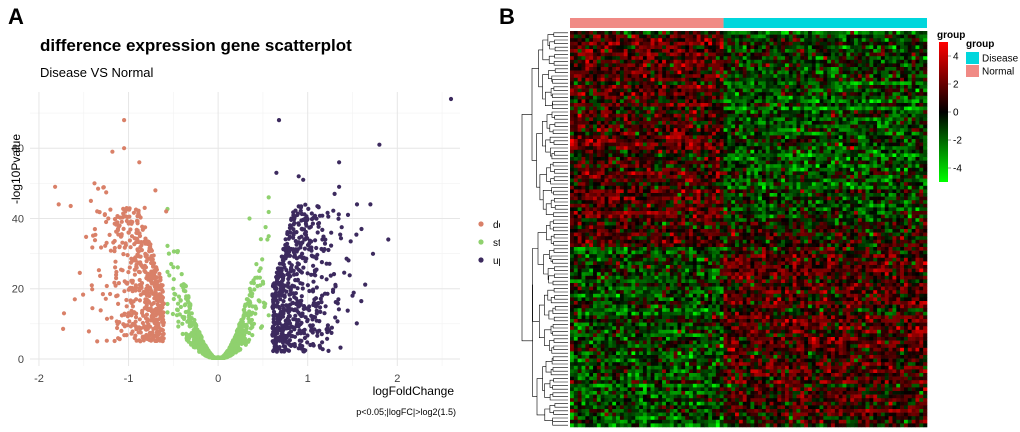 The width and height of the screenshot is (1020, 432). Describe the element at coordinates (406, 412) in the screenshot. I see `threshold-caption: p<0.05;|logFC|>log2(1.5)` at that location.